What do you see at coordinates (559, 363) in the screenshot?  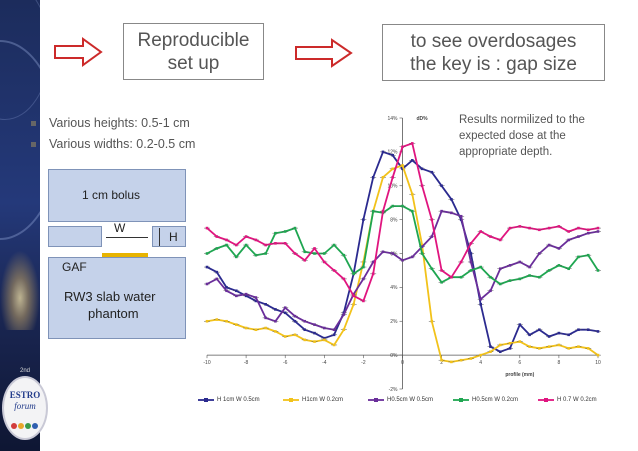 I see `x-tick-label: 8` at bounding box center [559, 363].